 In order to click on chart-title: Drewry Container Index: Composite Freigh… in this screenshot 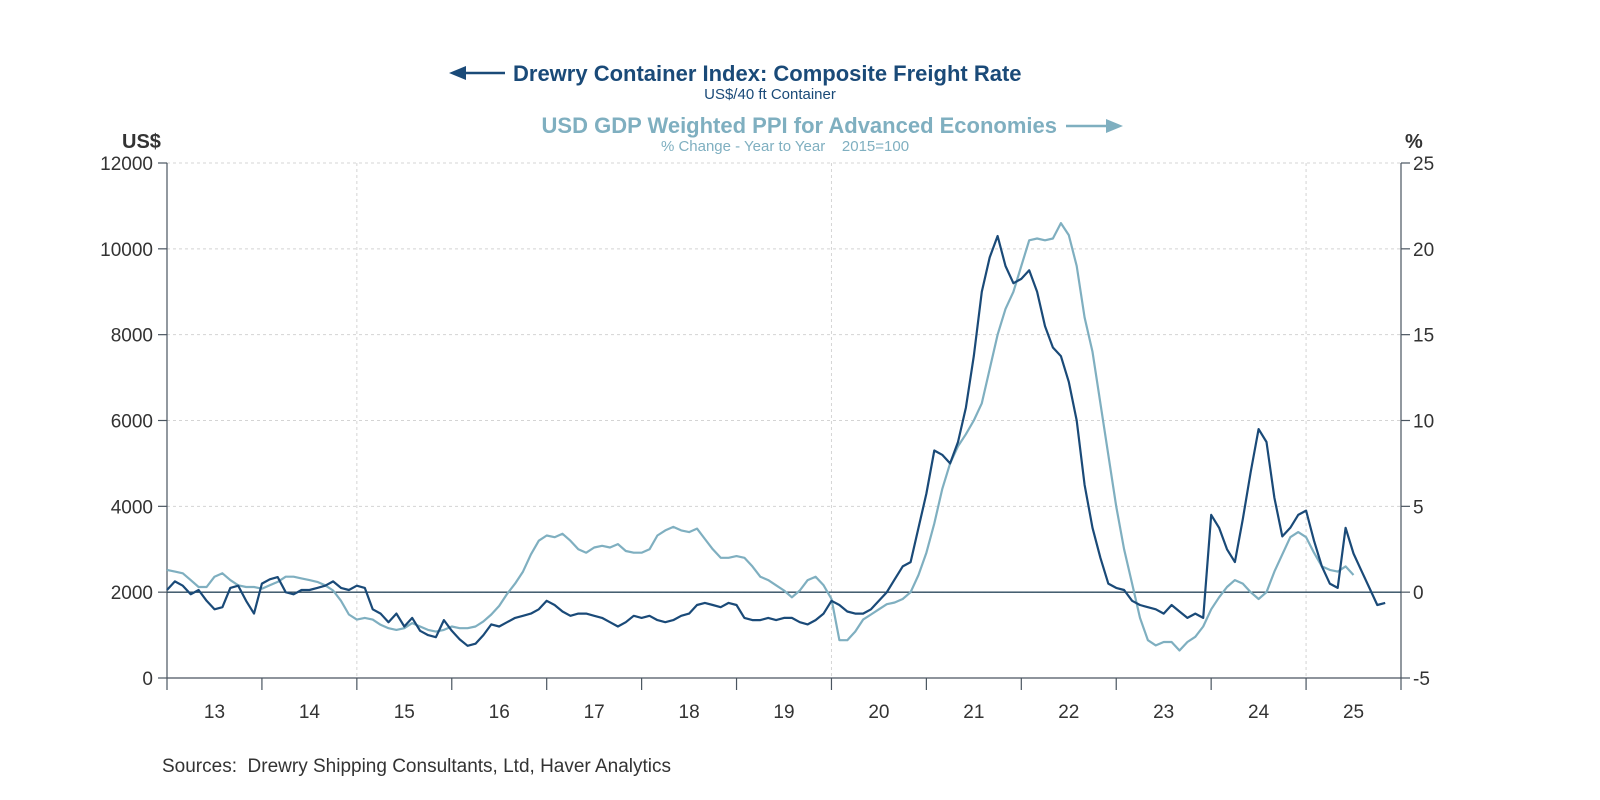, I will do `click(767, 73)`.